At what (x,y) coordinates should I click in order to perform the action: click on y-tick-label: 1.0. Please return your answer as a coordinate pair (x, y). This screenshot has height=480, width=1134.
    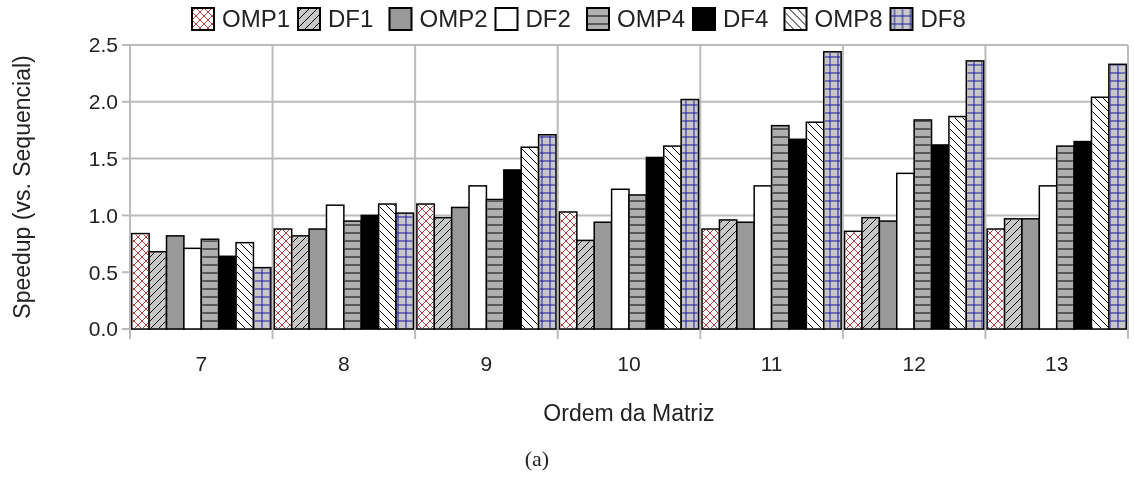
    Looking at the image, I should click on (103, 215).